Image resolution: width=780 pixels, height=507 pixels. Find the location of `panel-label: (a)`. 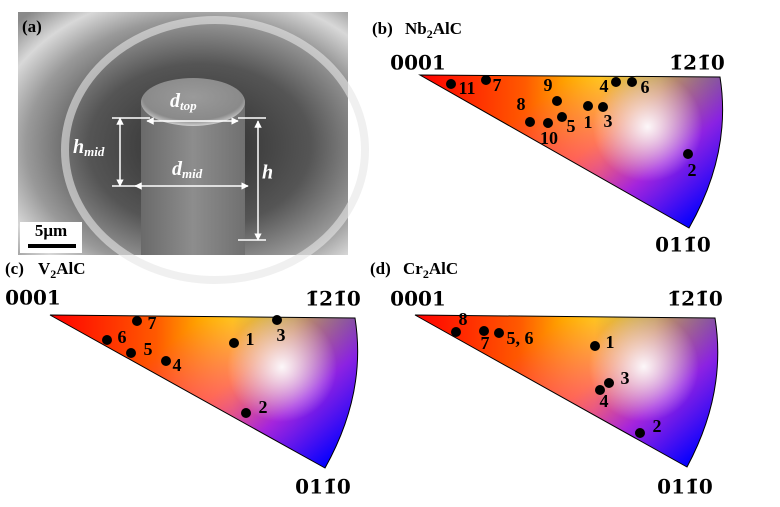

panel-label: (a) is located at coordinates (32, 26).